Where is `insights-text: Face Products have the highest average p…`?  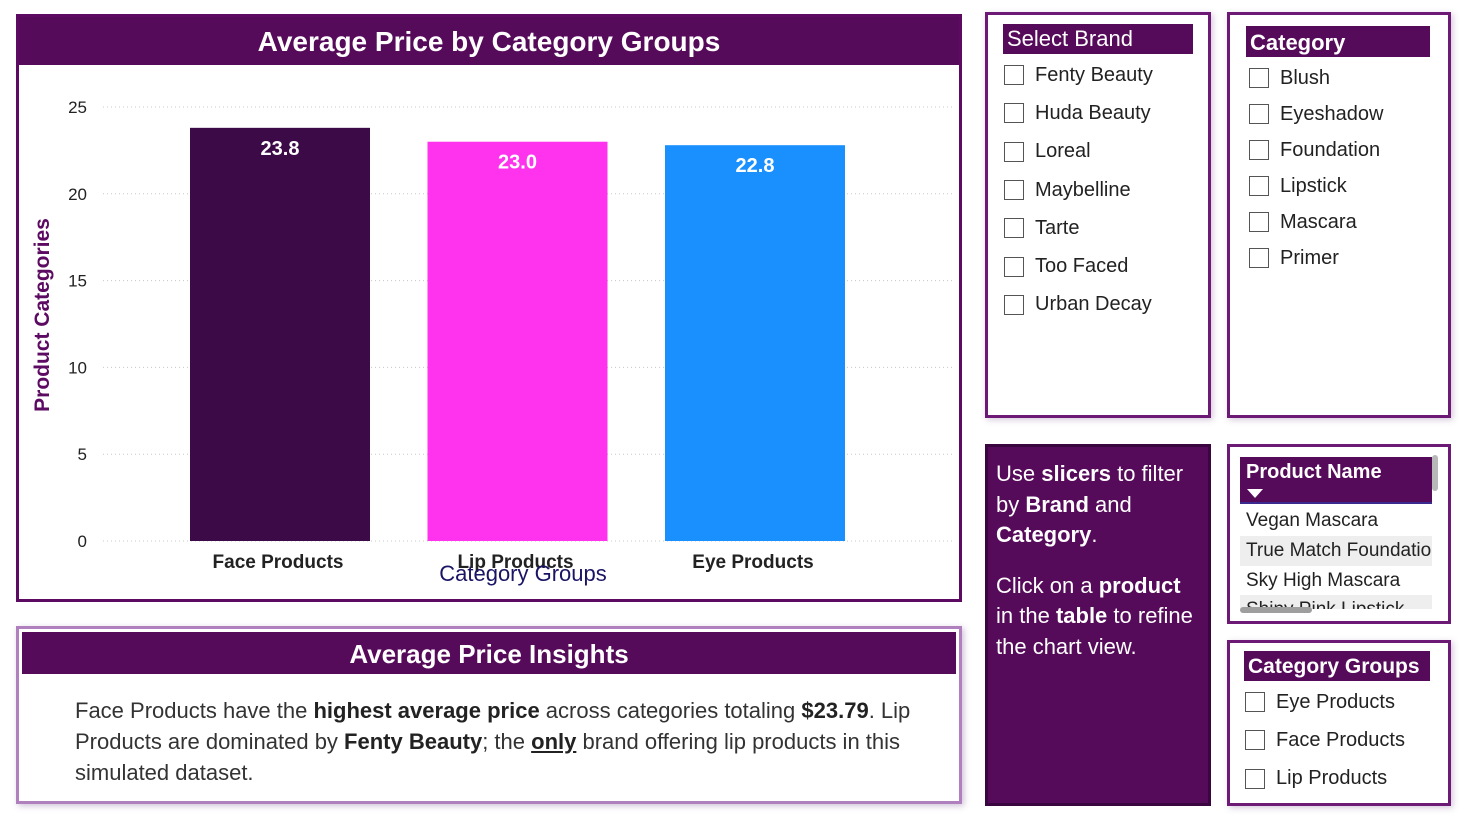
insights-text: Face Products have the highest average p… is located at coordinates (502, 741).